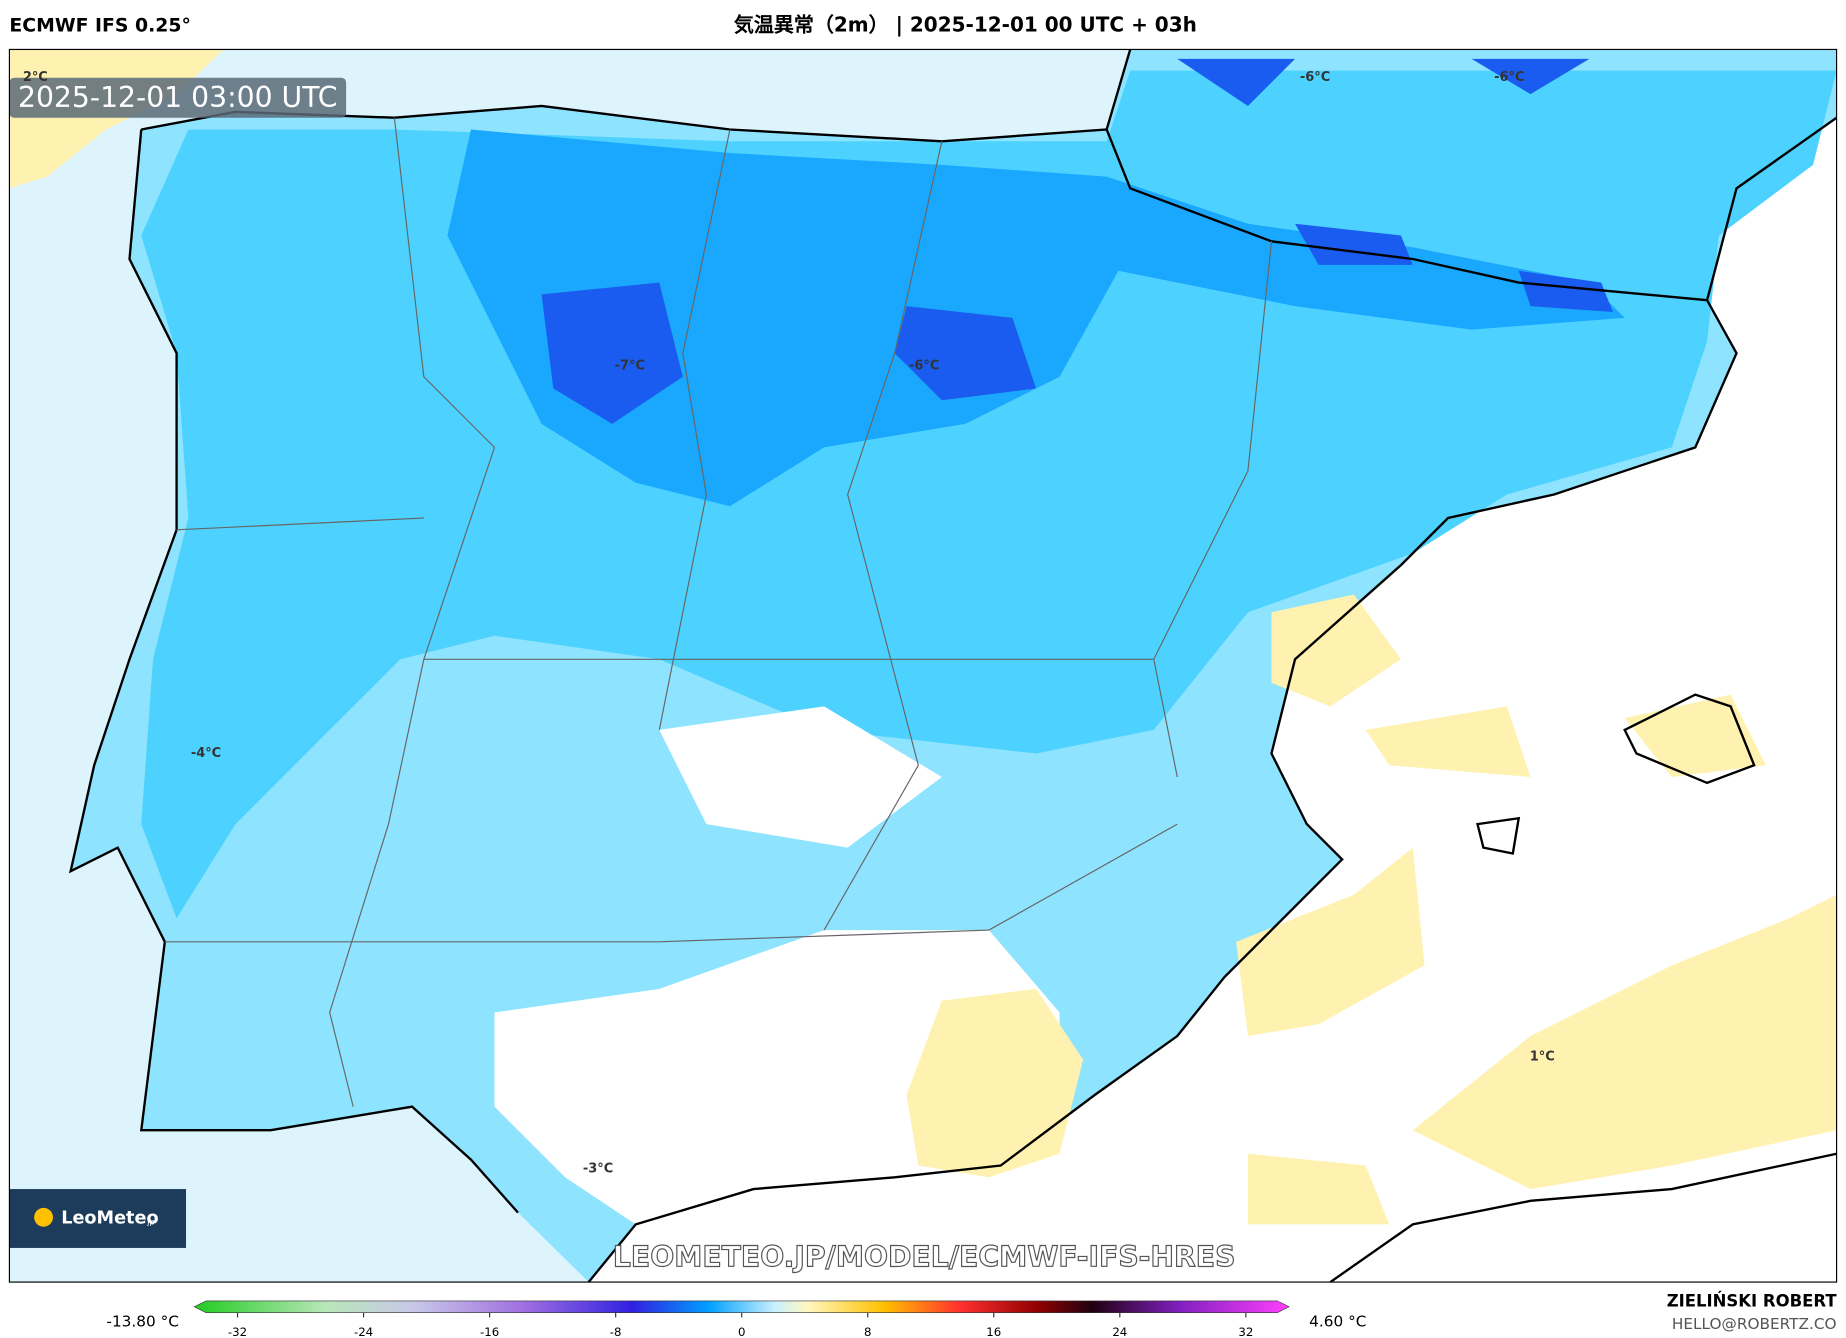  Describe the element at coordinates (993, 1331) in the screenshot. I see `colorbar-tick-label: 16` at that location.